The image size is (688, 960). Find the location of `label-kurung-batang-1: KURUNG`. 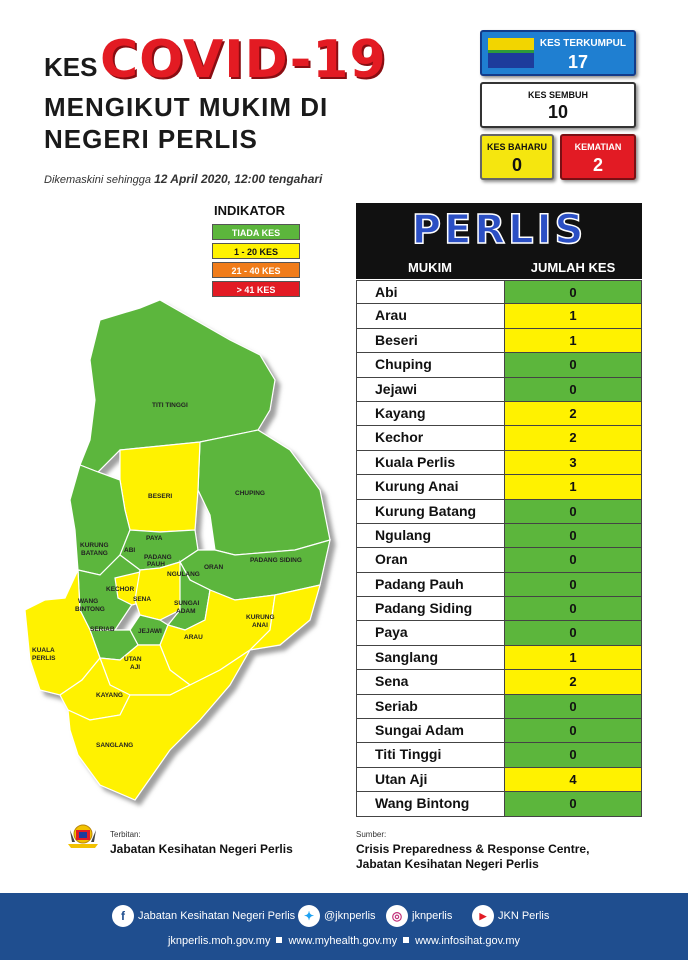

label-kurung-batang-1: KURUNG is located at coordinates (94, 545).